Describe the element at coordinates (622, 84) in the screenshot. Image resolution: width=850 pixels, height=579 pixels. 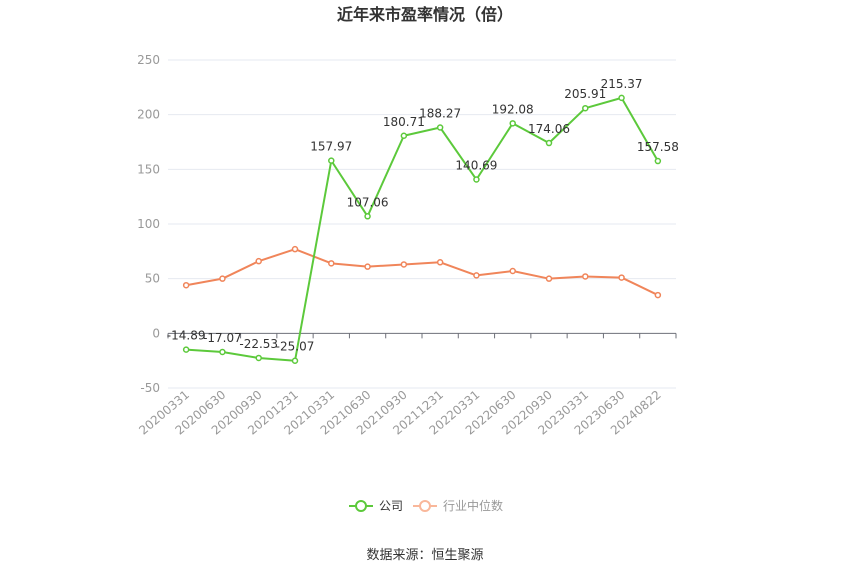
I see `data-label: 215.37` at that location.